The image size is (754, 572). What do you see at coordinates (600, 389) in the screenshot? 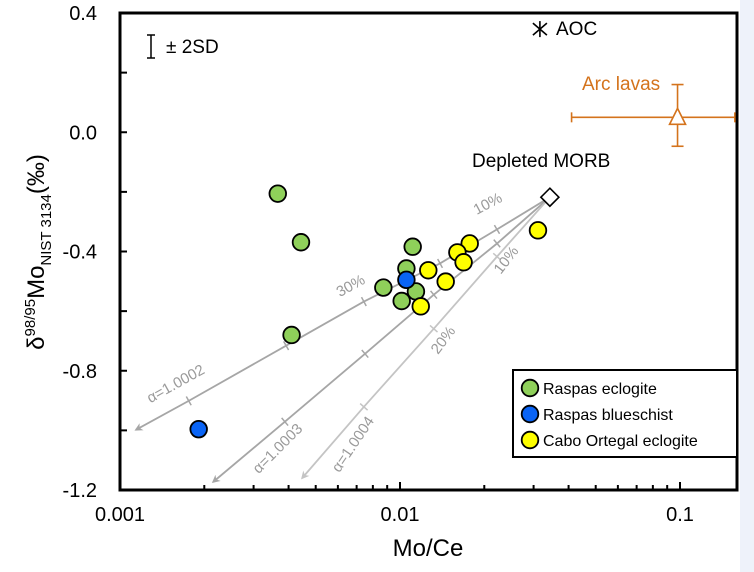
I see `legend-label: Raspas eclogite` at bounding box center [600, 389].